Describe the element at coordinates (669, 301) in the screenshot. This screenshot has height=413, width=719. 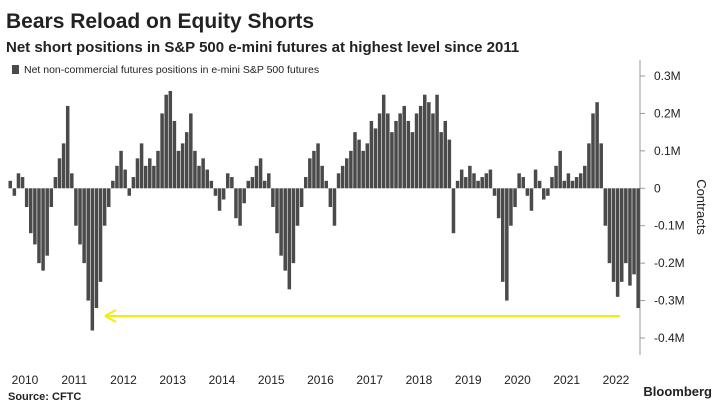
I see `y-tick-label: -0.3M` at that location.